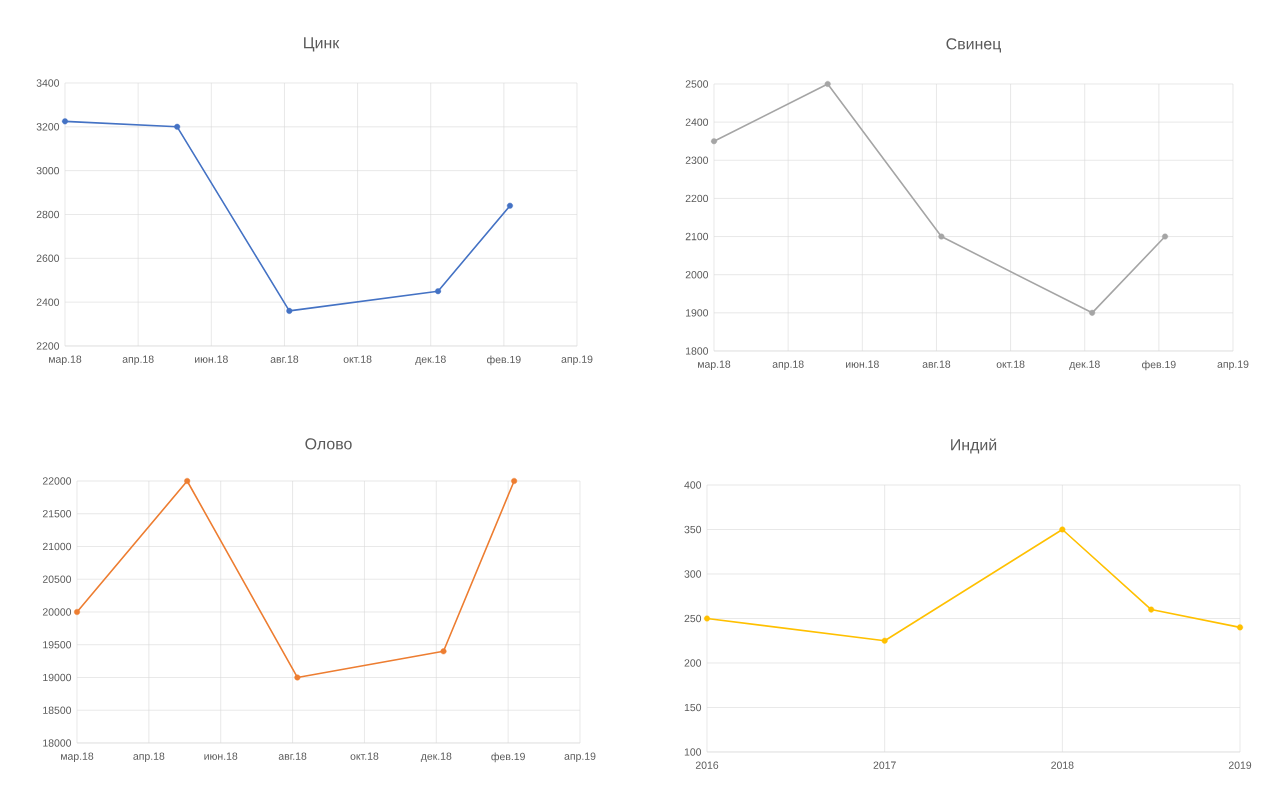 Image resolution: width=1261 pixels, height=785 pixels. Describe the element at coordinates (57, 514) in the screenshot. I see `y-tick-label: 21500` at that location.